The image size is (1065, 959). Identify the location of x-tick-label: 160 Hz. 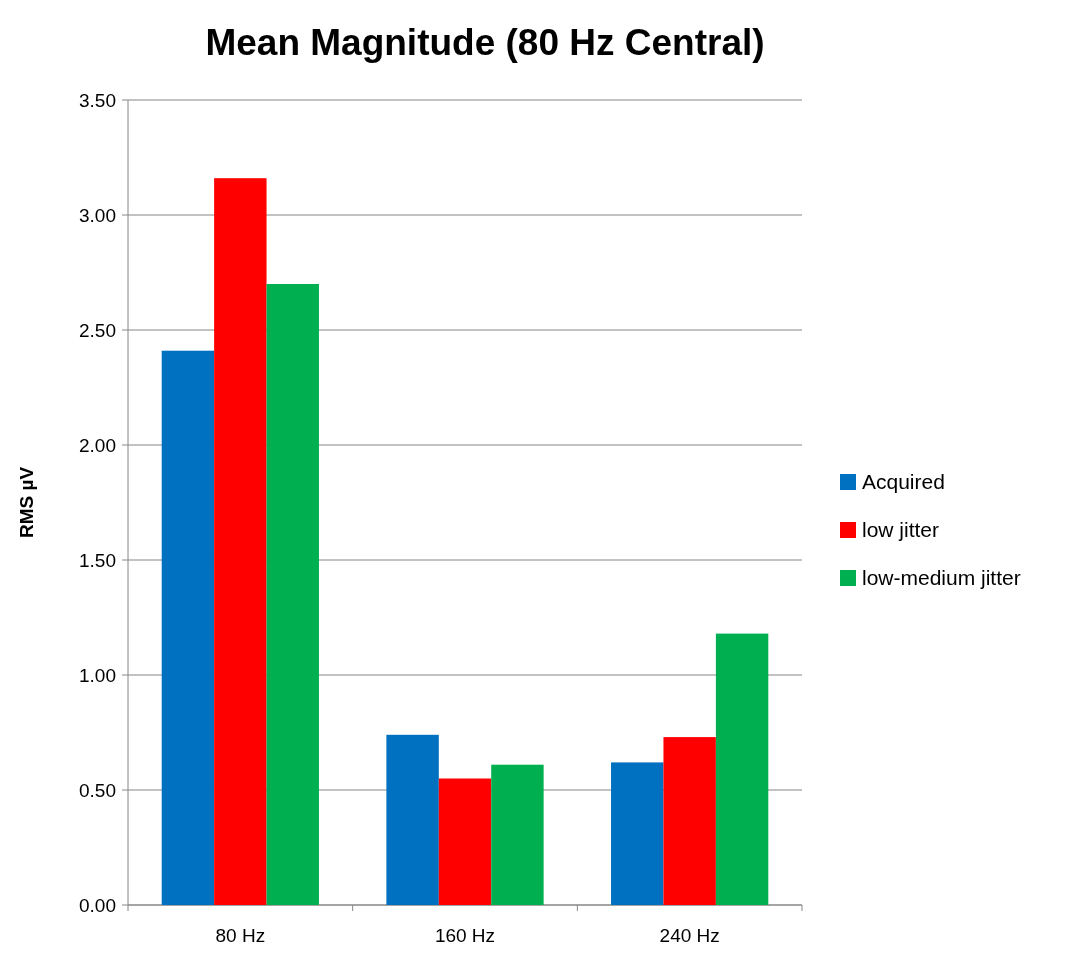
(465, 935).